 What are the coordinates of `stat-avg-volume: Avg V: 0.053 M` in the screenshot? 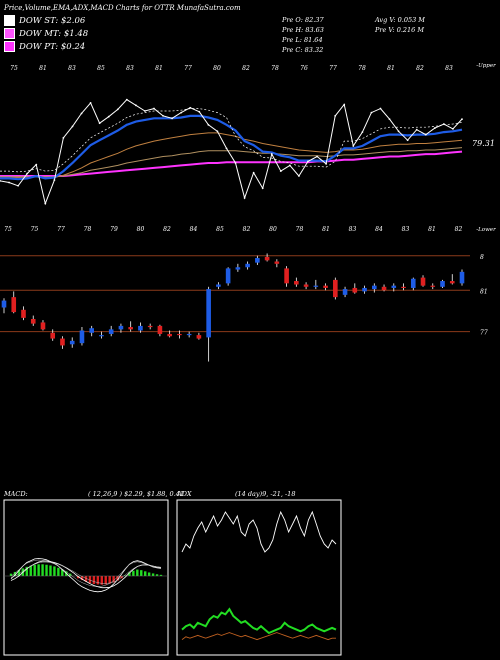 It's located at (400, 20).